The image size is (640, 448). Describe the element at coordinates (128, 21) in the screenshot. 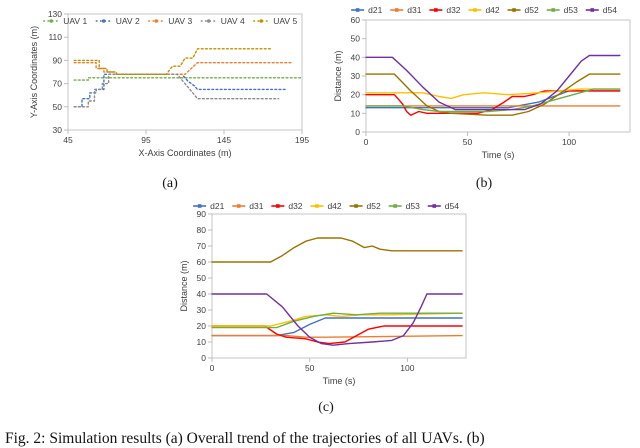

I see `legend-label: UAV 2` at that location.